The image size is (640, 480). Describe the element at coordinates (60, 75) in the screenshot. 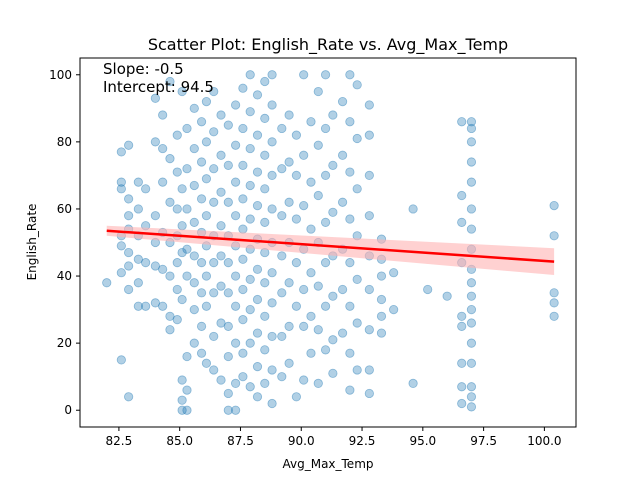

I see `y-tick-label: 100` at that location.